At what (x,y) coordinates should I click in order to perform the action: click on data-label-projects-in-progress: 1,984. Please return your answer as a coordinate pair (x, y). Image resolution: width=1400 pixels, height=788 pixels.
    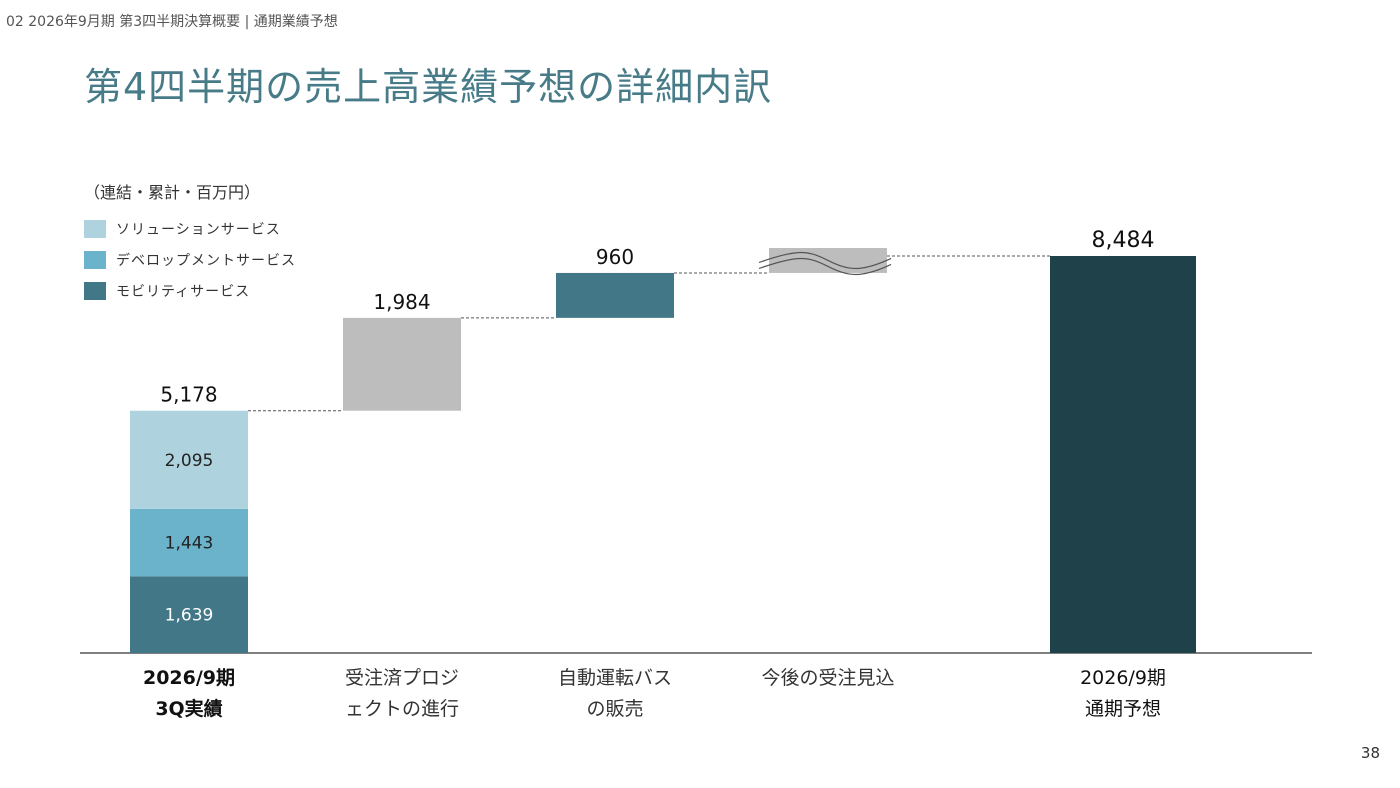
    Looking at the image, I should click on (401, 302).